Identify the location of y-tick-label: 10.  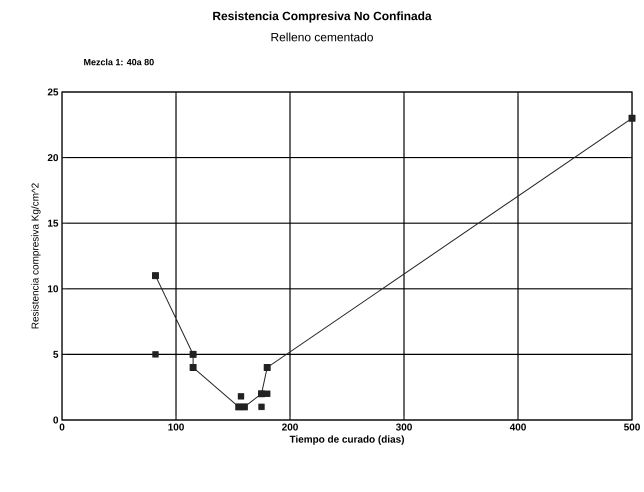
(53, 288).